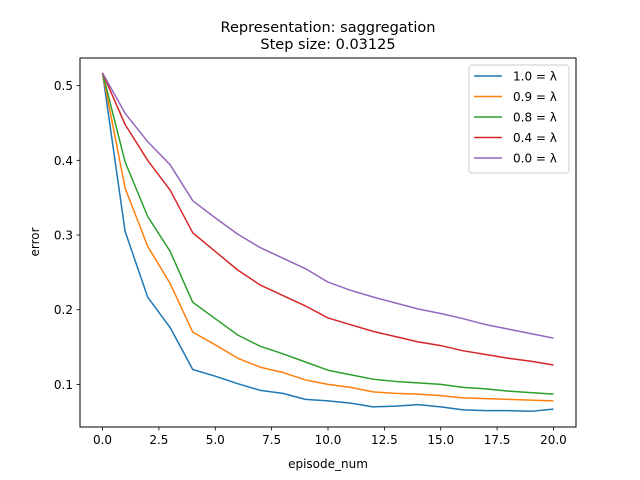 The height and width of the screenshot is (480, 640). I want to click on x-tick-label: 20.0, so click(553, 440).